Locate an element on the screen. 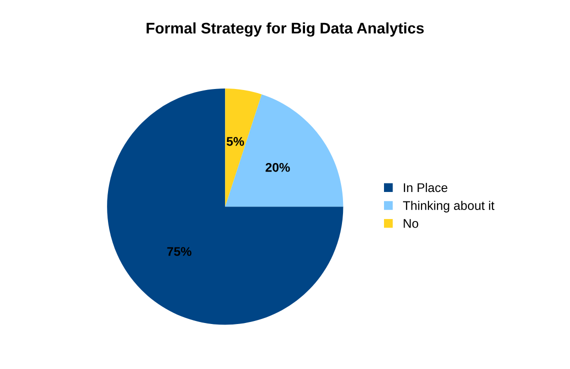 The width and height of the screenshot is (570, 369). data-label: 5% is located at coordinates (235, 141).